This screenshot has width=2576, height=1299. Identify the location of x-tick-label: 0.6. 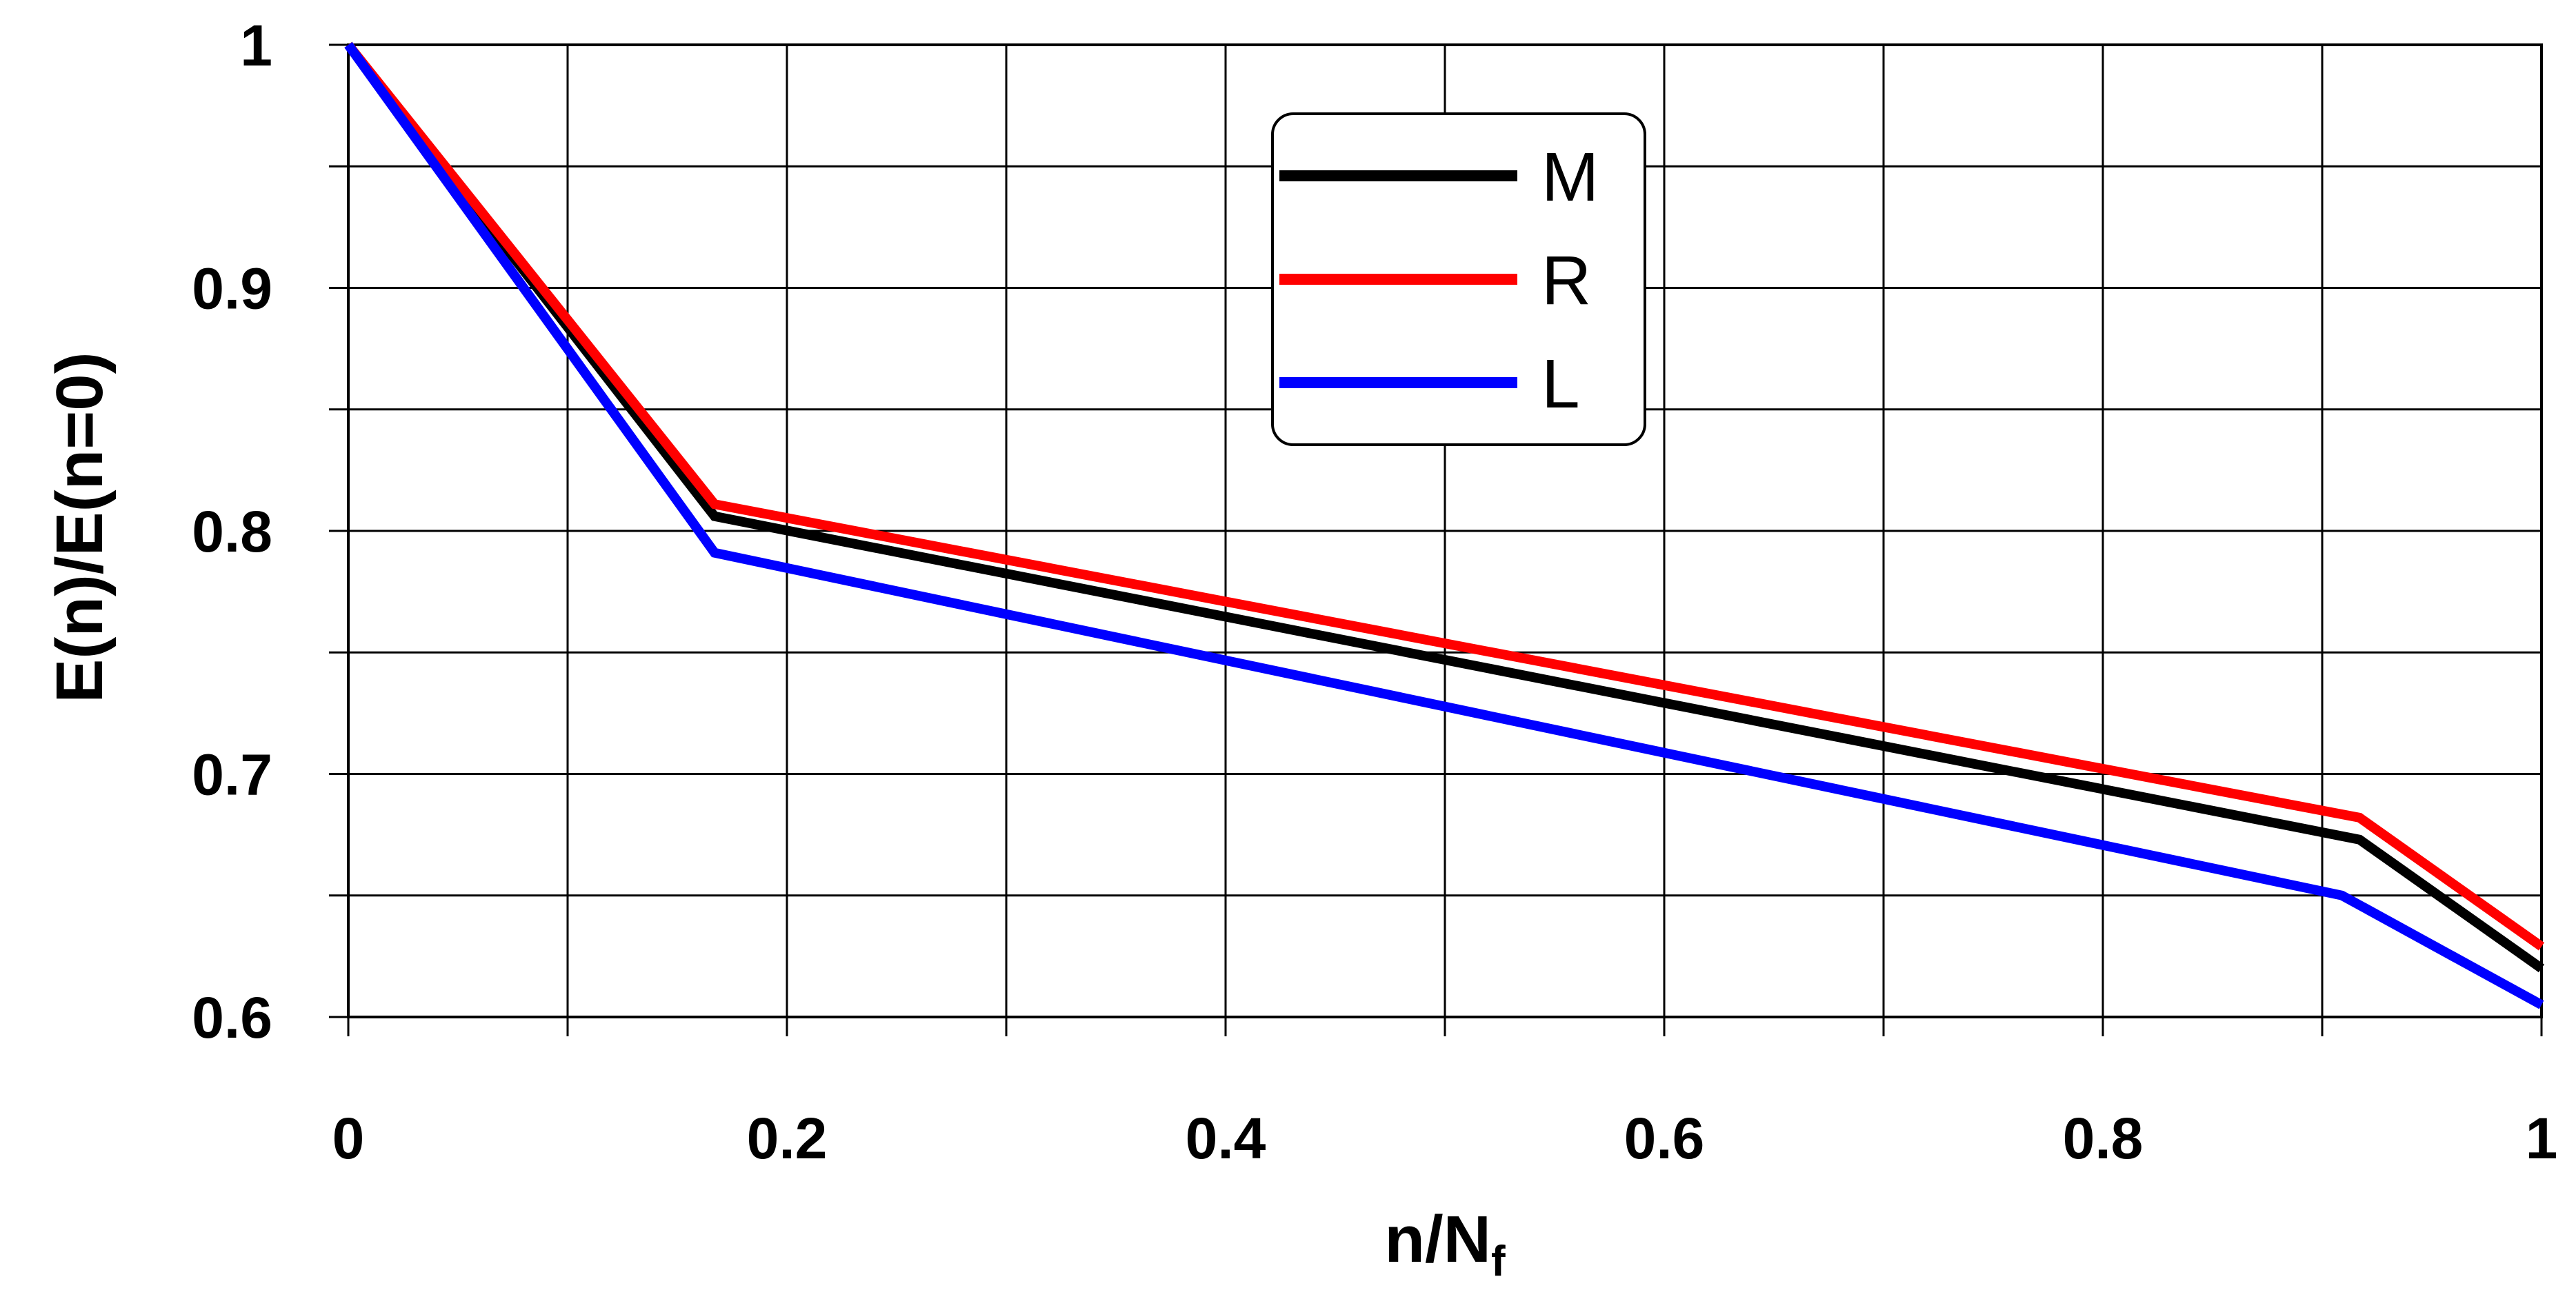
(1664, 1138).